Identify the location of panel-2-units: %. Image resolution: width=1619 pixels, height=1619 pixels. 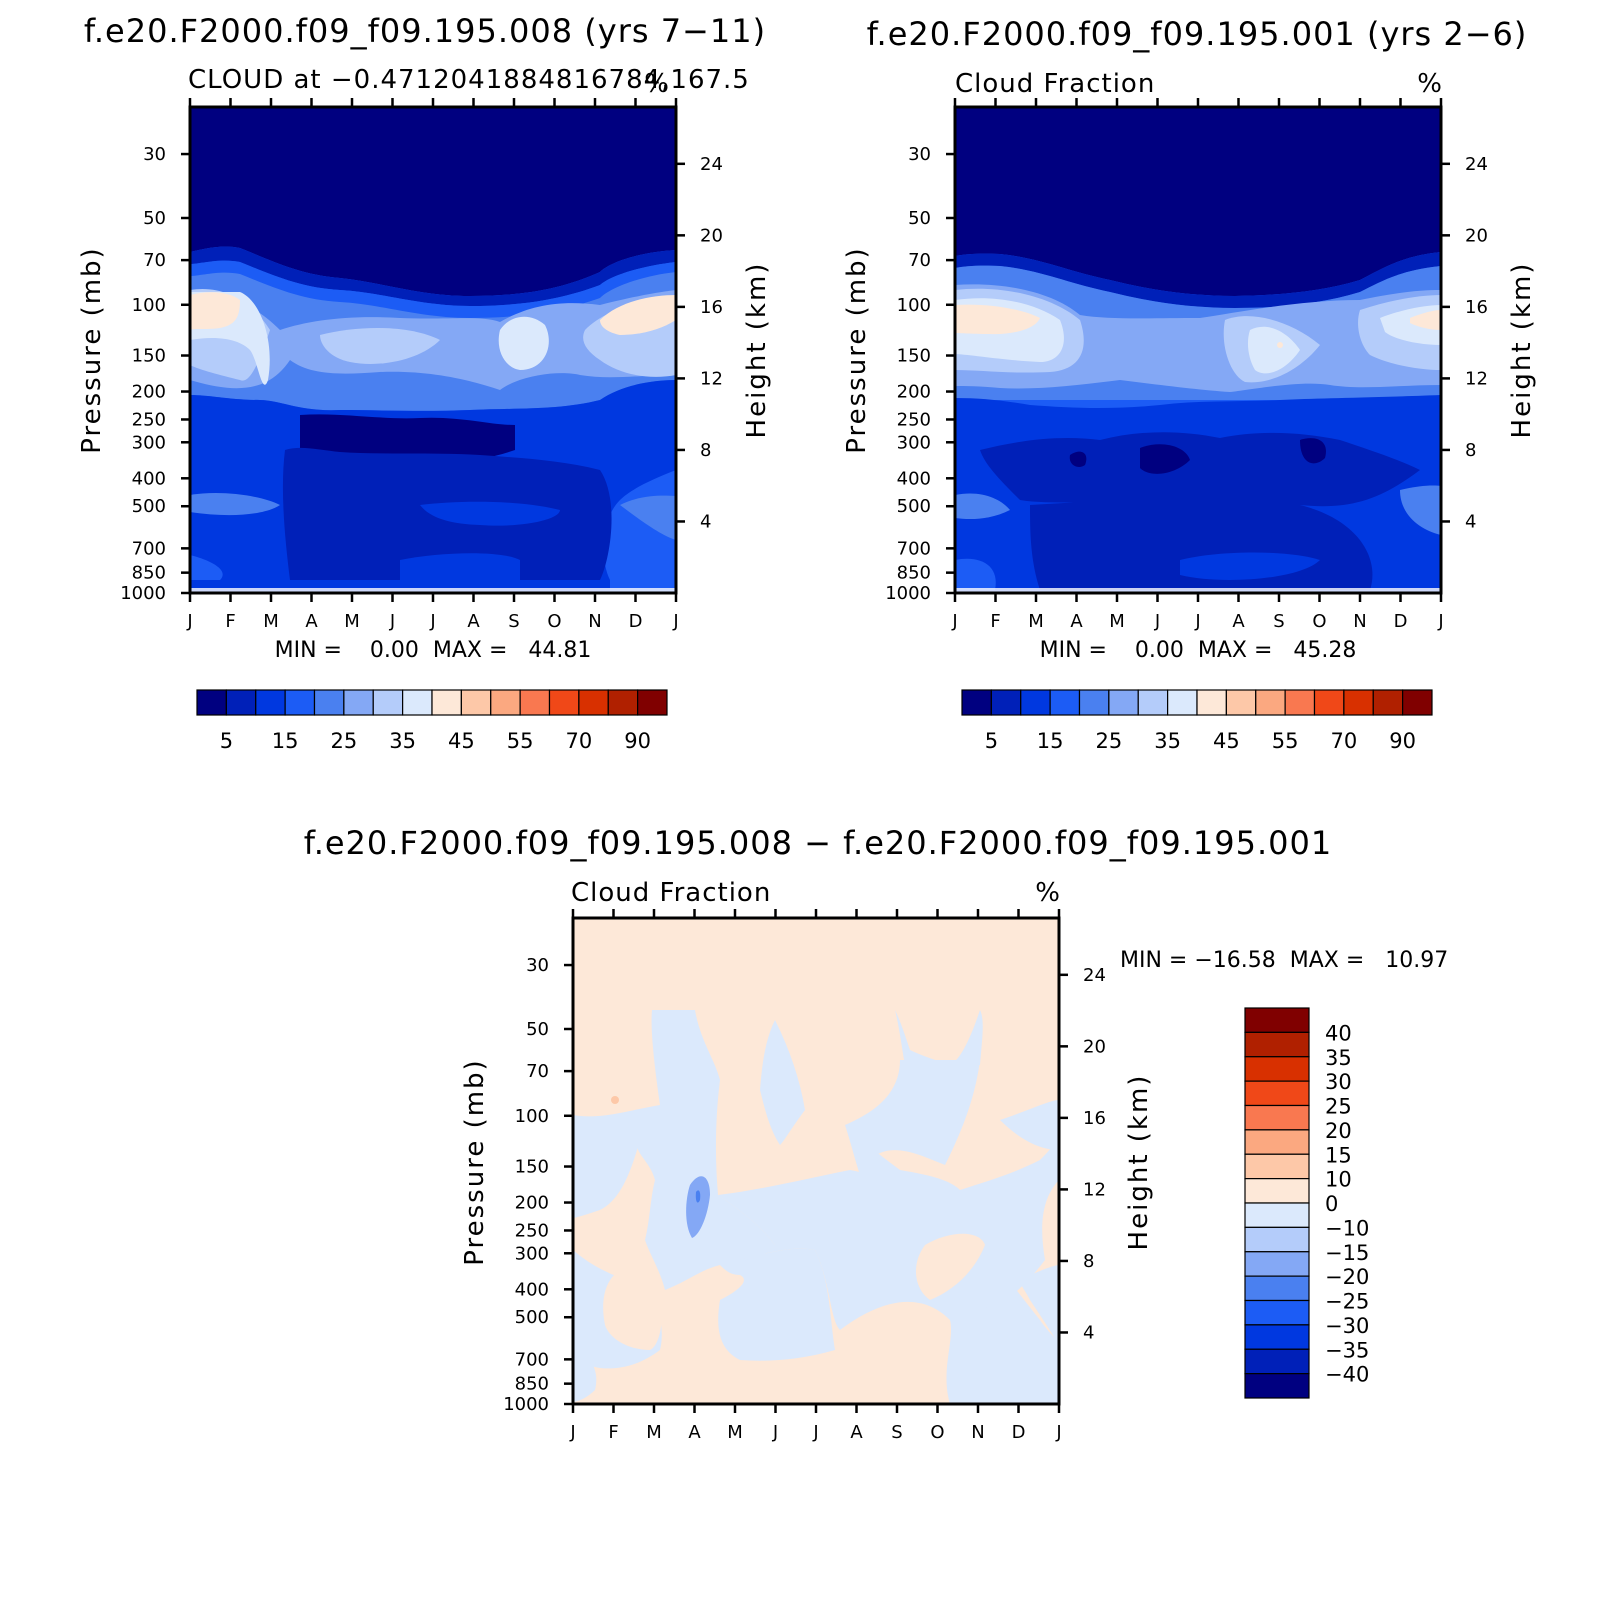
(1430, 84).